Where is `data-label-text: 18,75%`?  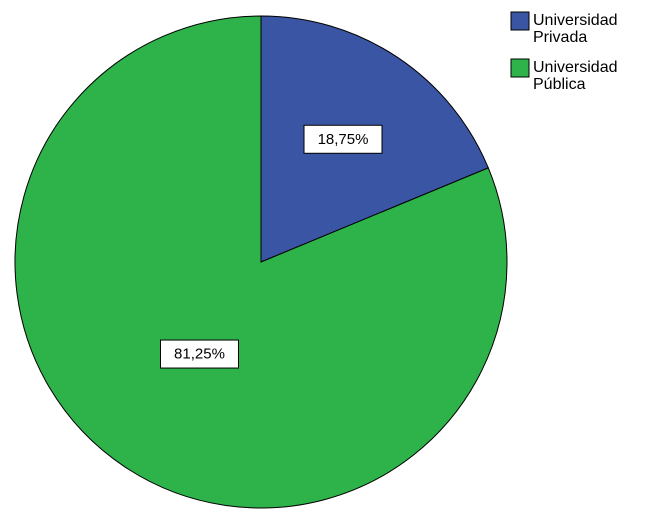 data-label-text: 18,75% is located at coordinates (343, 139).